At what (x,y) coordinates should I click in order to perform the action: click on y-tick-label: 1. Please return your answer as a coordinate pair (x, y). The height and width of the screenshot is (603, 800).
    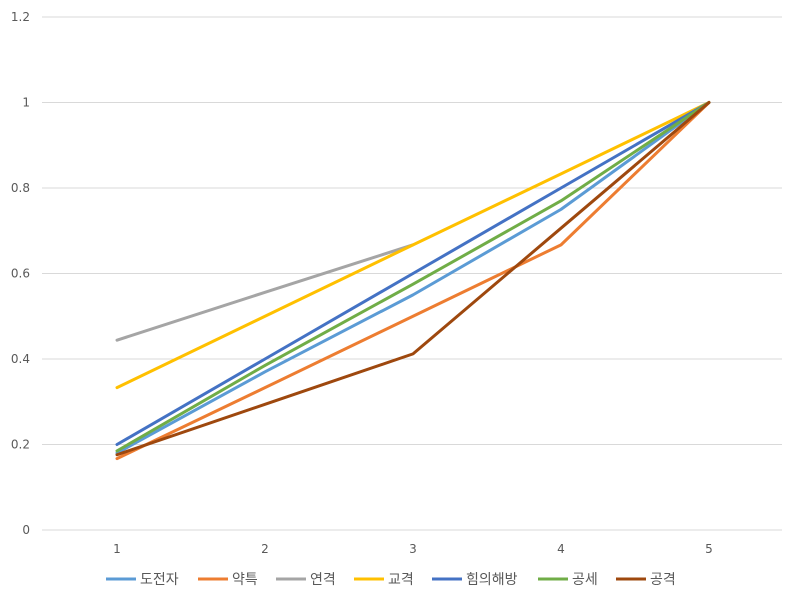
    Looking at the image, I should click on (26, 103).